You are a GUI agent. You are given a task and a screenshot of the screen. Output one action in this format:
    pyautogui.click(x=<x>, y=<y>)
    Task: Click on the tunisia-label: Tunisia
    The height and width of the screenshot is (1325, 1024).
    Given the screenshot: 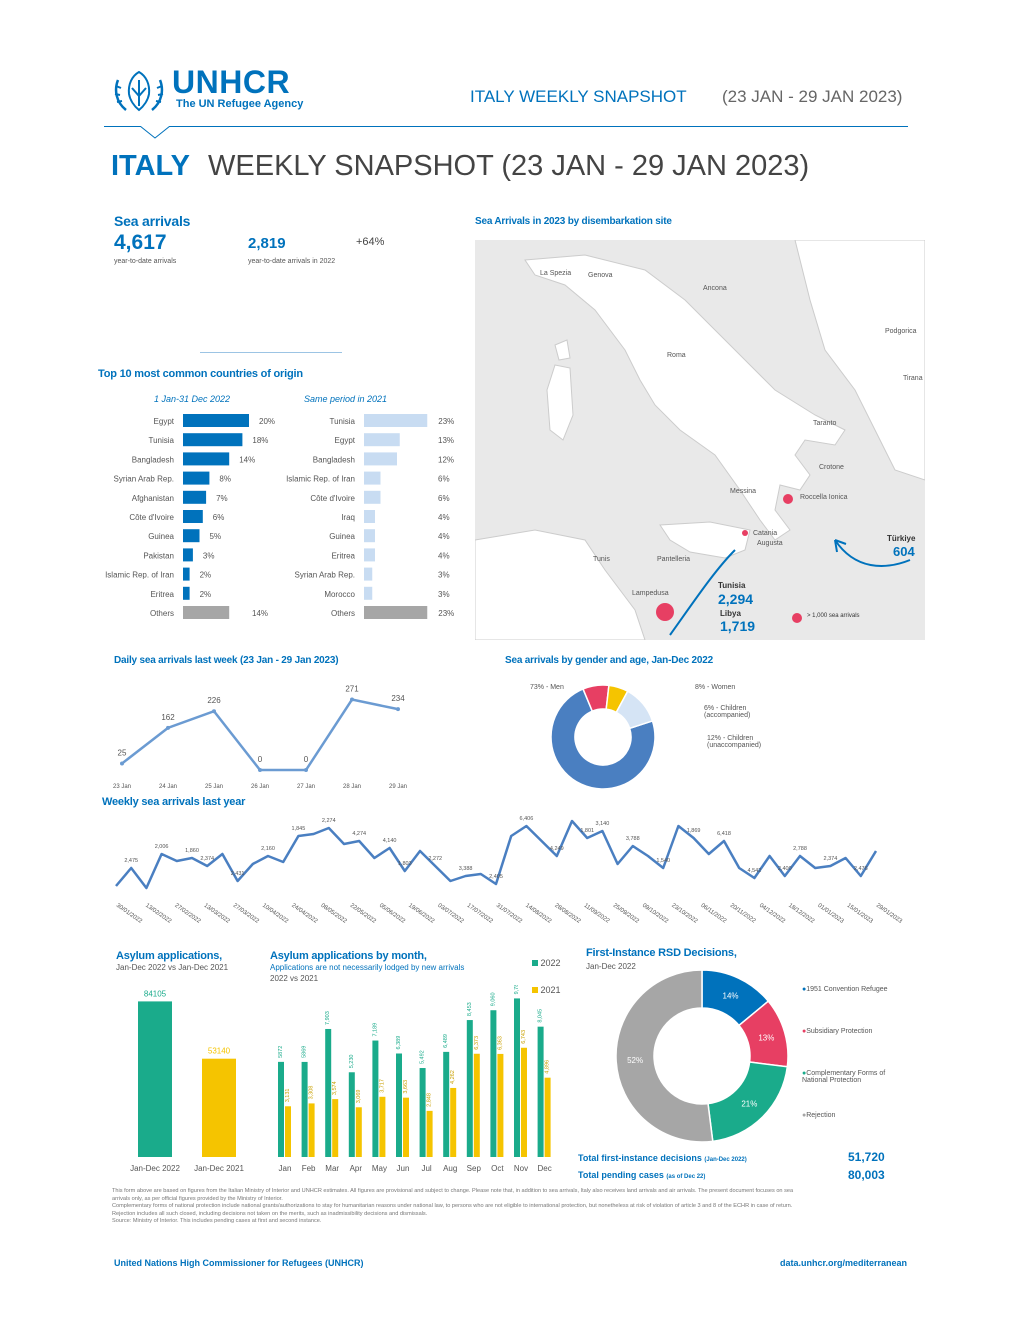 What is the action you would take?
    pyautogui.click(x=732, y=585)
    